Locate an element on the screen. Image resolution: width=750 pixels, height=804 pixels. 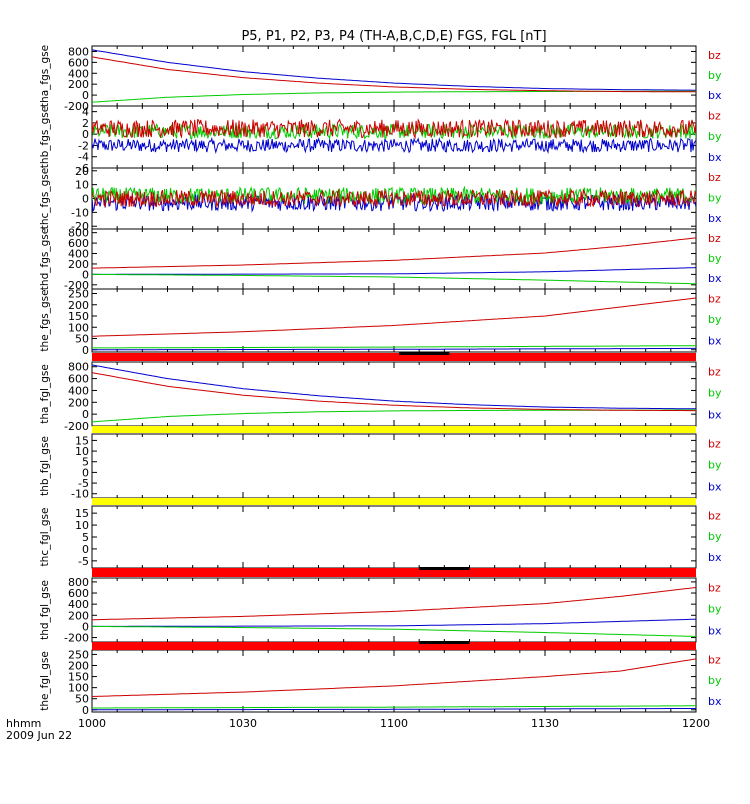
y-axis-label: thb_fgl_gse is located at coordinates (45, 466).